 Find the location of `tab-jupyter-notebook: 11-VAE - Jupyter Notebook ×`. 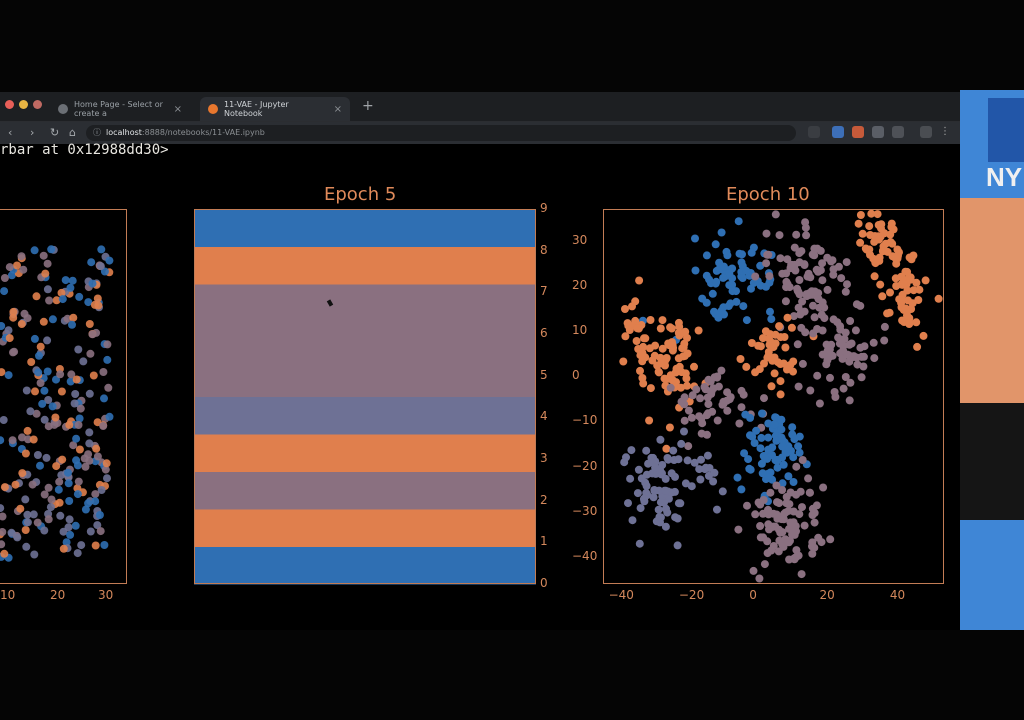

tab-jupyter-notebook: 11-VAE - Jupyter Notebook × is located at coordinates (275, 109).